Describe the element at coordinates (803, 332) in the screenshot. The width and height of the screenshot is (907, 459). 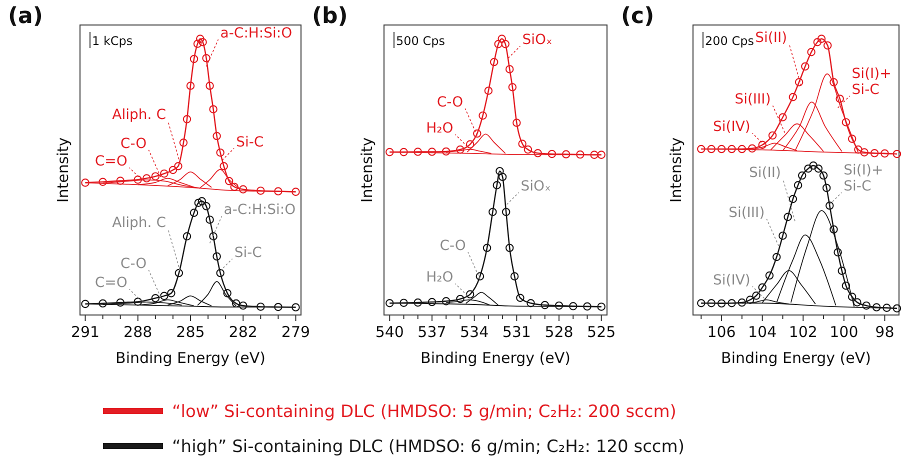
I see `x-tick-label: 102` at that location.